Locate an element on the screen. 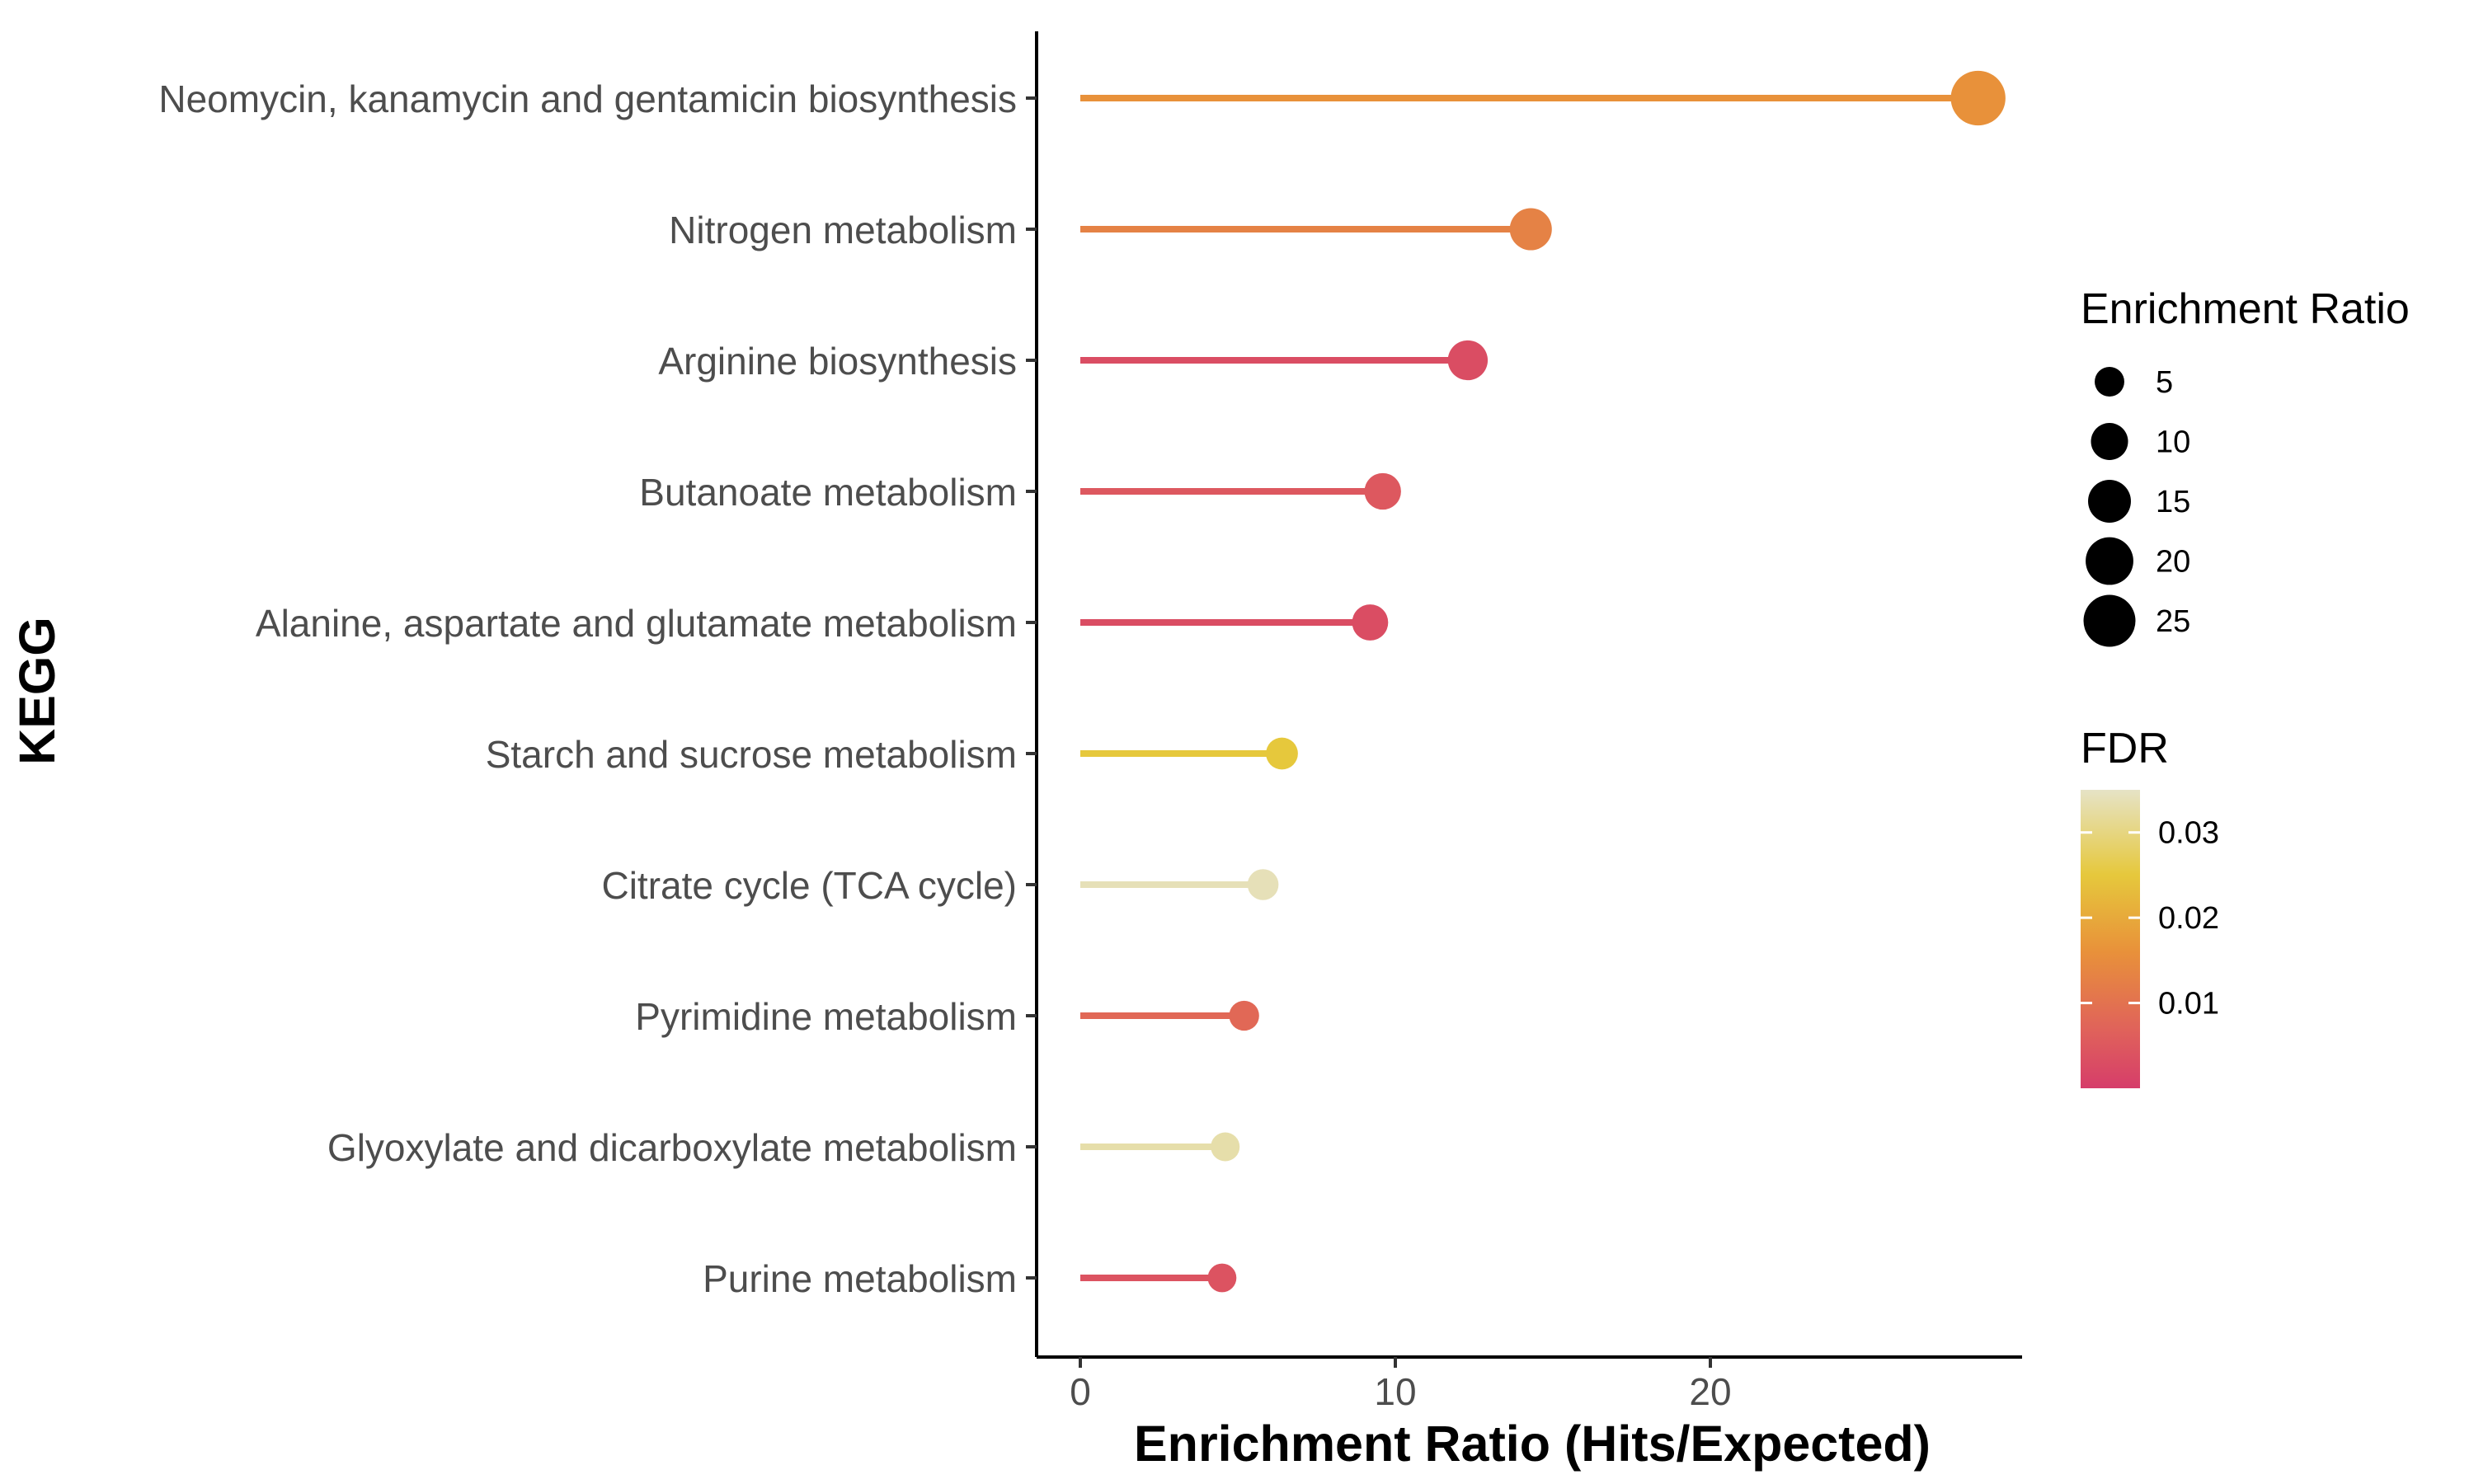 The width and height of the screenshot is (2474, 1484). x-tick-label: 20 is located at coordinates (1710, 1391).